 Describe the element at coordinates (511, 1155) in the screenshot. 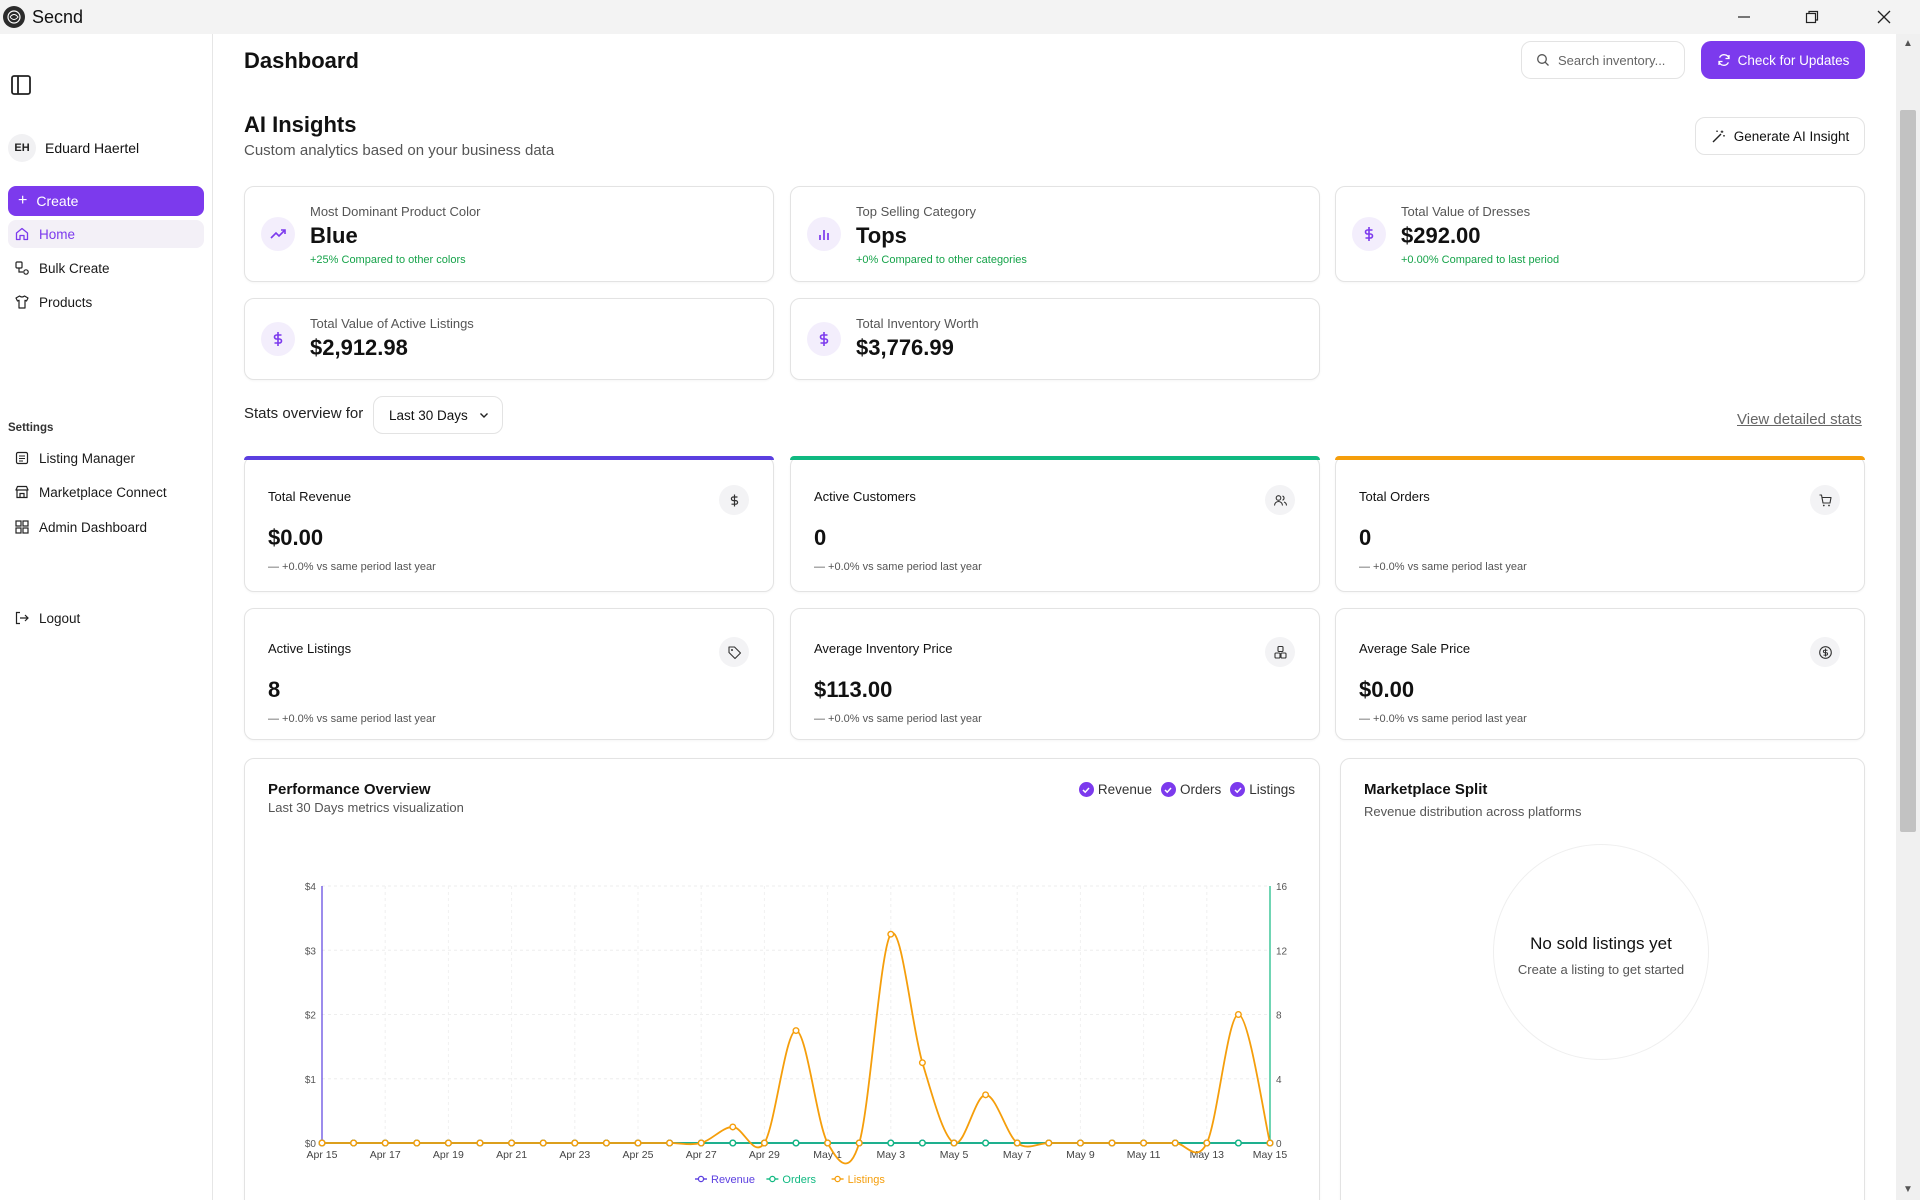

I see `x-tick-label: Apr 21` at that location.